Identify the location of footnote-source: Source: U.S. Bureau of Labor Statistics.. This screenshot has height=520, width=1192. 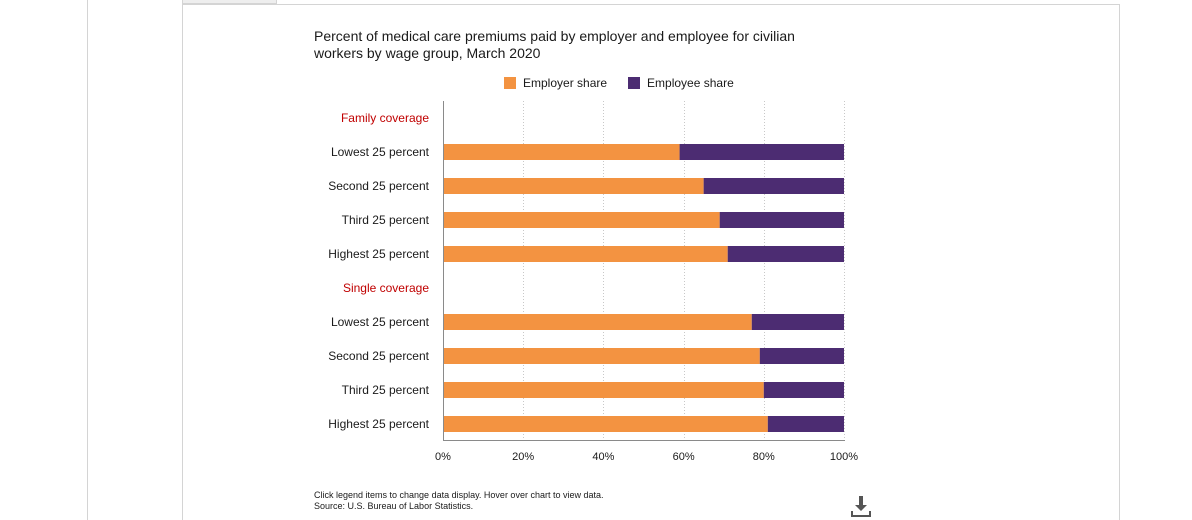
(394, 506).